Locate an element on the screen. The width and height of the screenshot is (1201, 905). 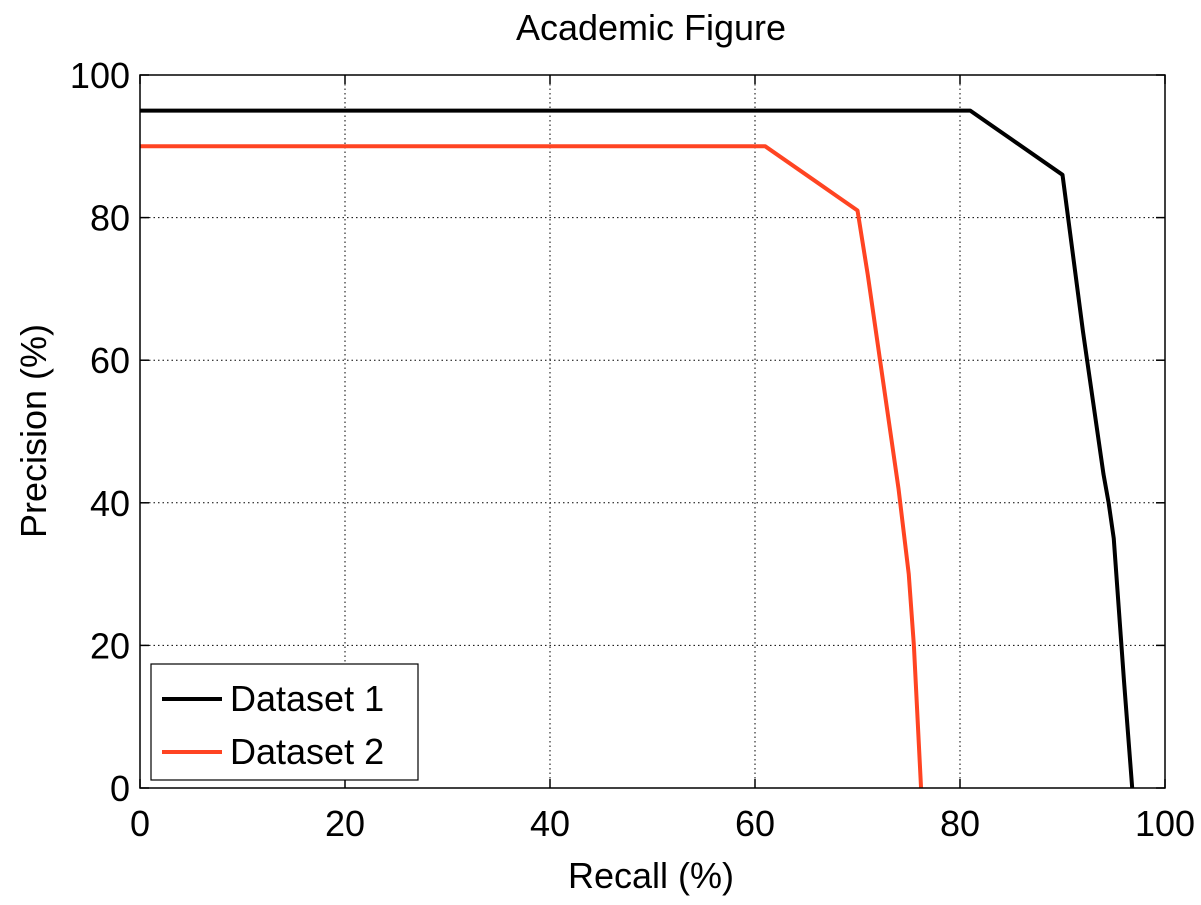
x-tick-label: 80 is located at coordinates (960, 823).